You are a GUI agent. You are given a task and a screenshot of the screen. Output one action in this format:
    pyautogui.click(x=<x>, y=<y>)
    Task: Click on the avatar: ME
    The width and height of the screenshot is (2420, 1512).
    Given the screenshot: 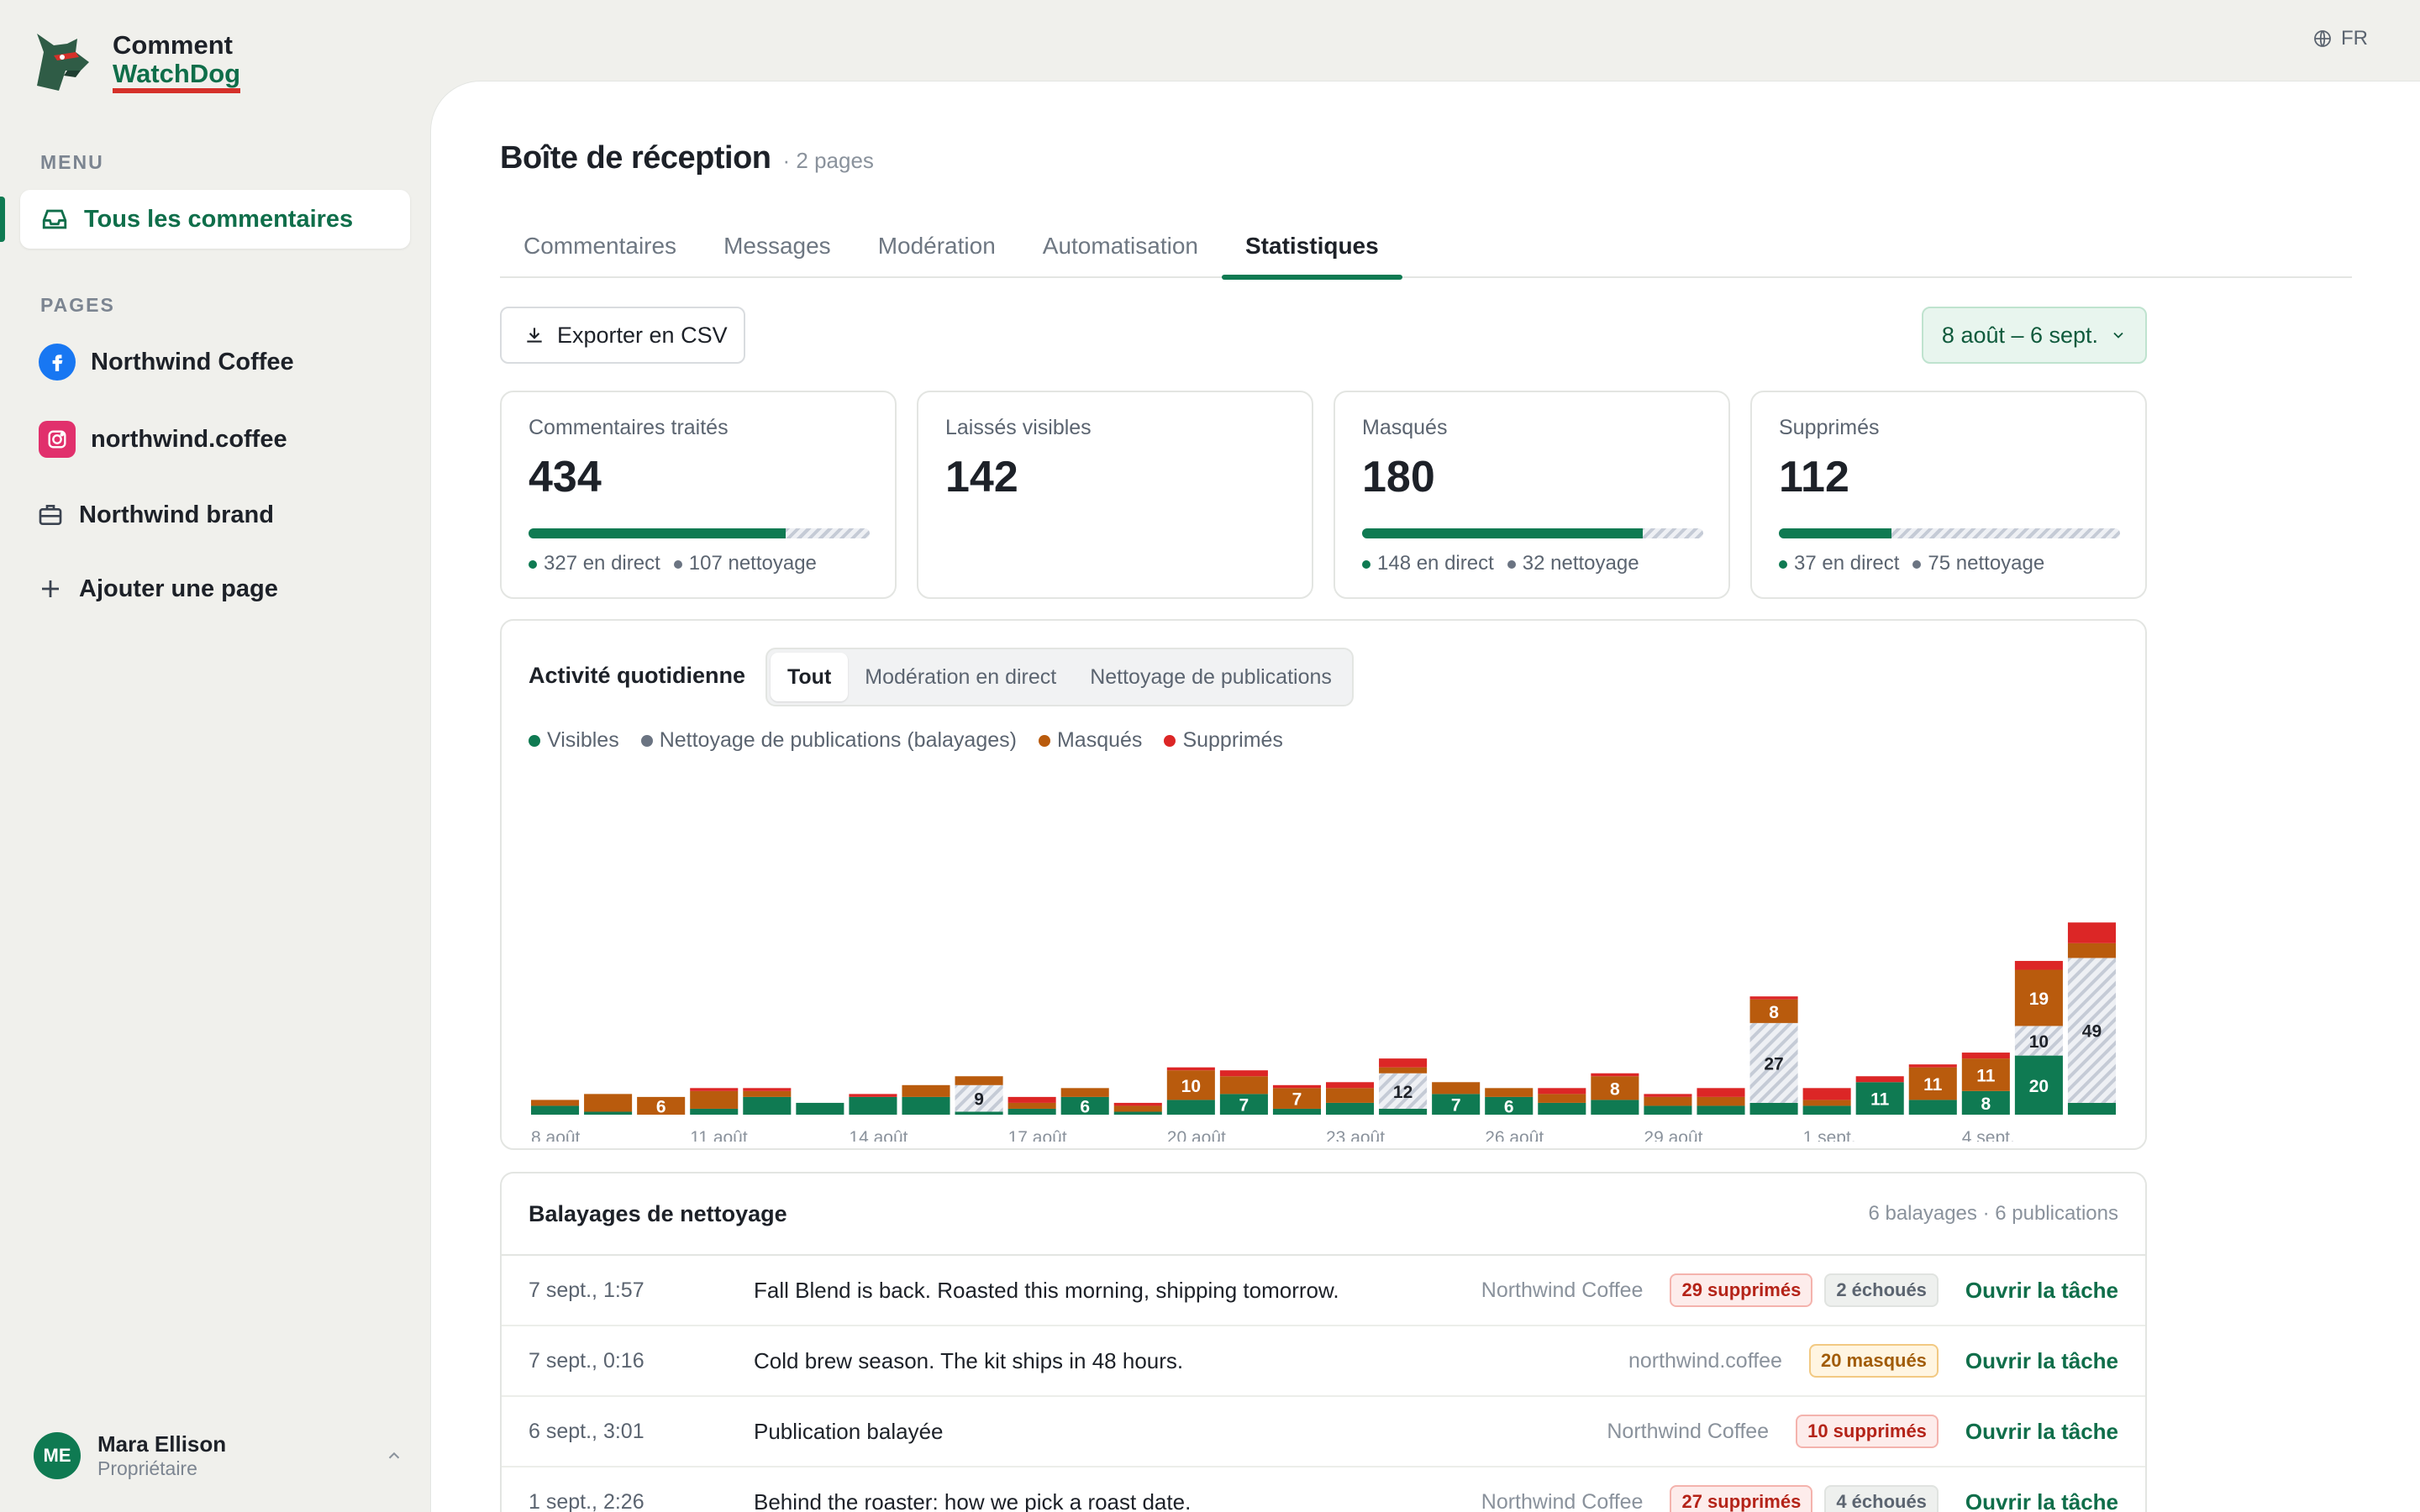 What is the action you would take?
    pyautogui.click(x=58, y=1455)
    